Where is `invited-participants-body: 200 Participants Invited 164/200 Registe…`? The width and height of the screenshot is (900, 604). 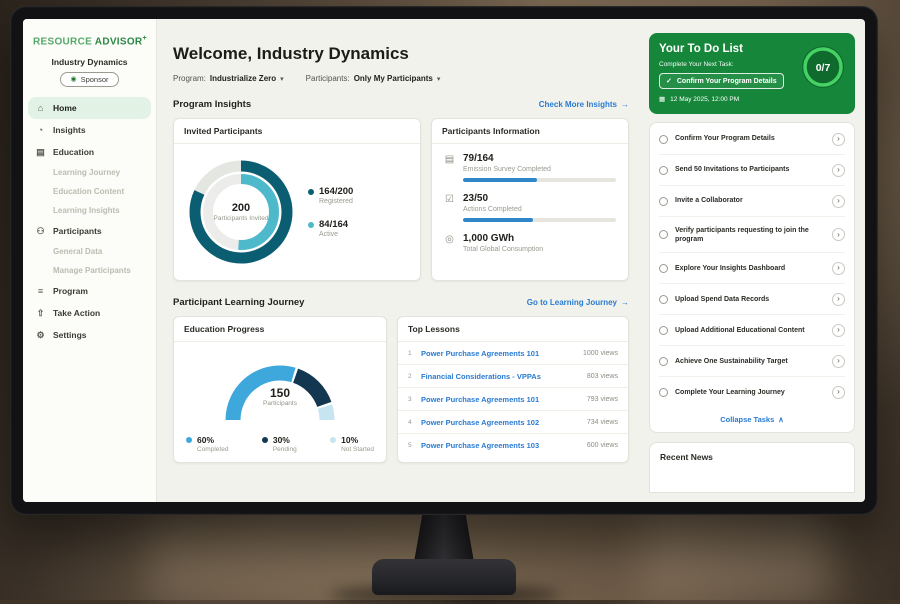
invited-participants-body: 200 Participants Invited 164/200 Registe… is located at coordinates (297, 212).